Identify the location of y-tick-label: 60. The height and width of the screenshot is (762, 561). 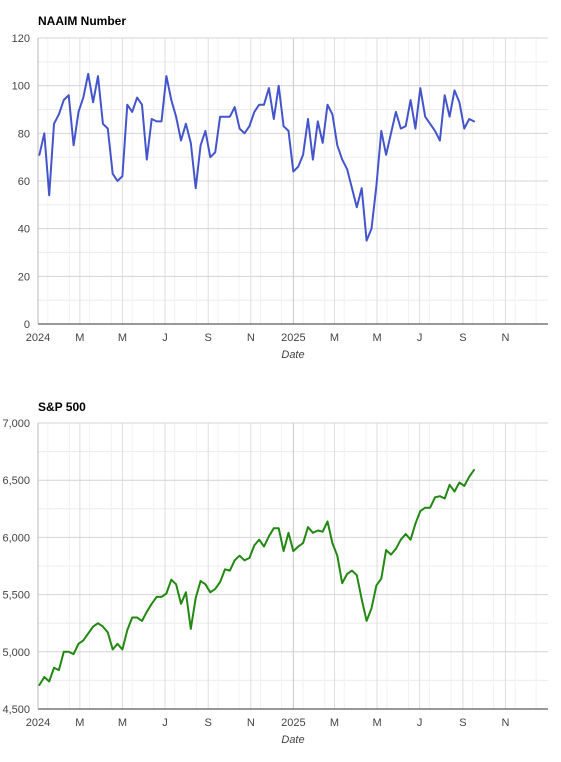
(24, 182).